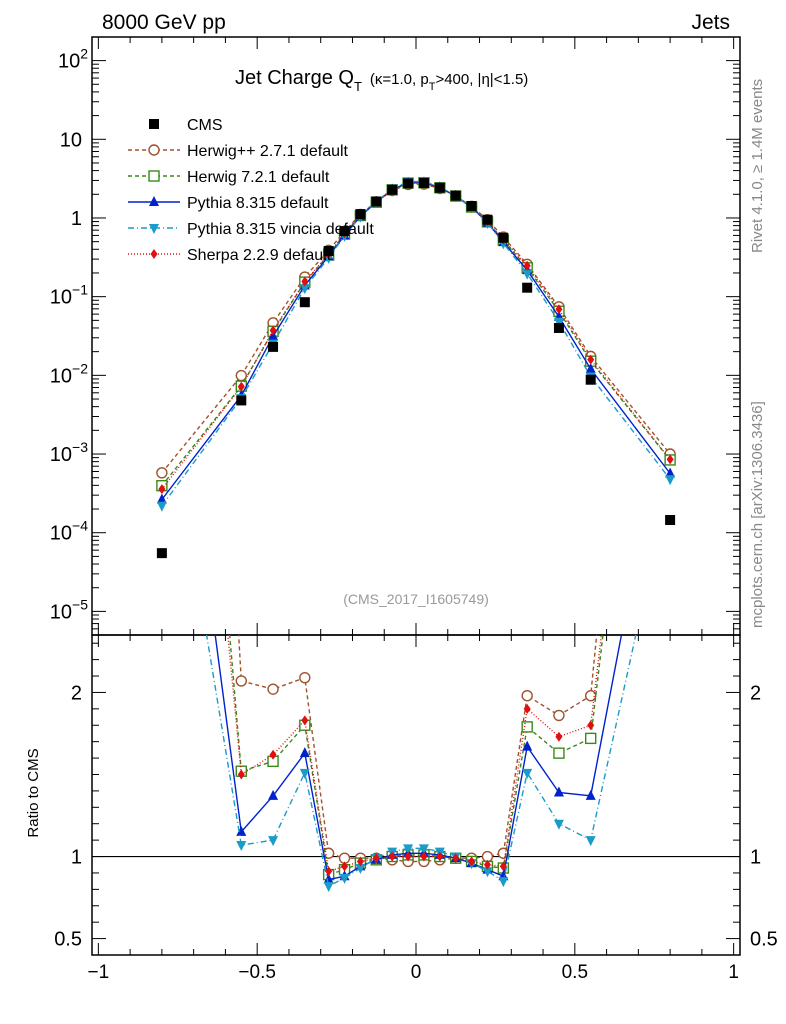  What do you see at coordinates (280, 229) in the screenshot?
I see `legend-label: Pythia 8.315 vincia default` at bounding box center [280, 229].